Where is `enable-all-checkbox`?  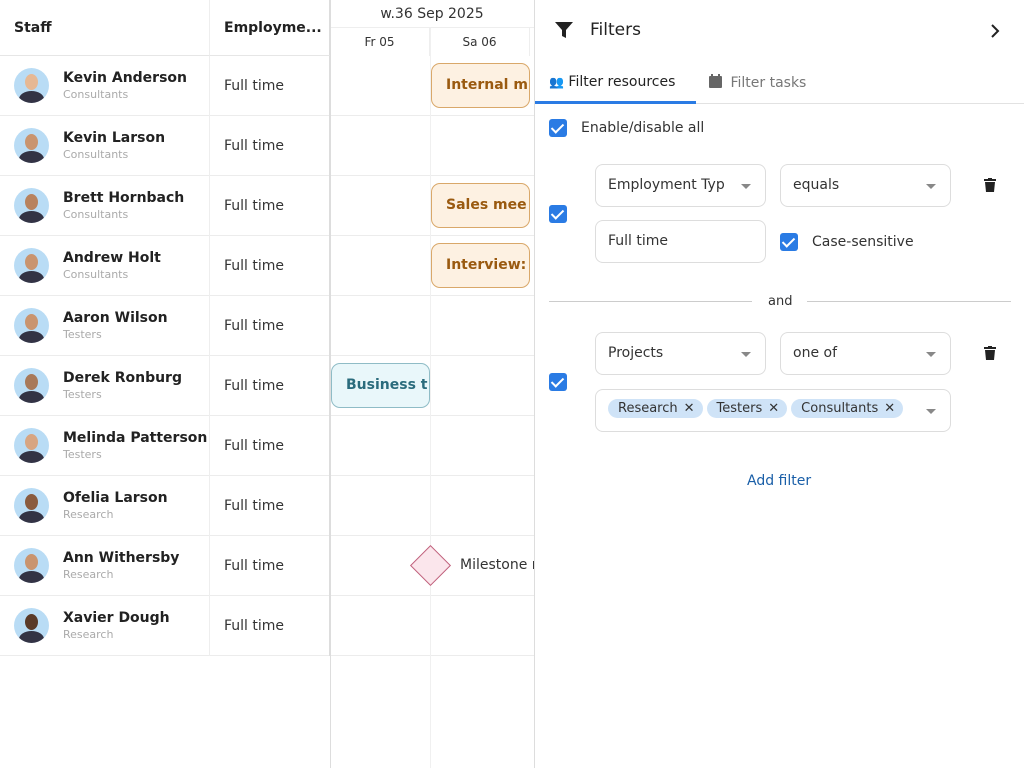 enable-all-checkbox is located at coordinates (558, 128).